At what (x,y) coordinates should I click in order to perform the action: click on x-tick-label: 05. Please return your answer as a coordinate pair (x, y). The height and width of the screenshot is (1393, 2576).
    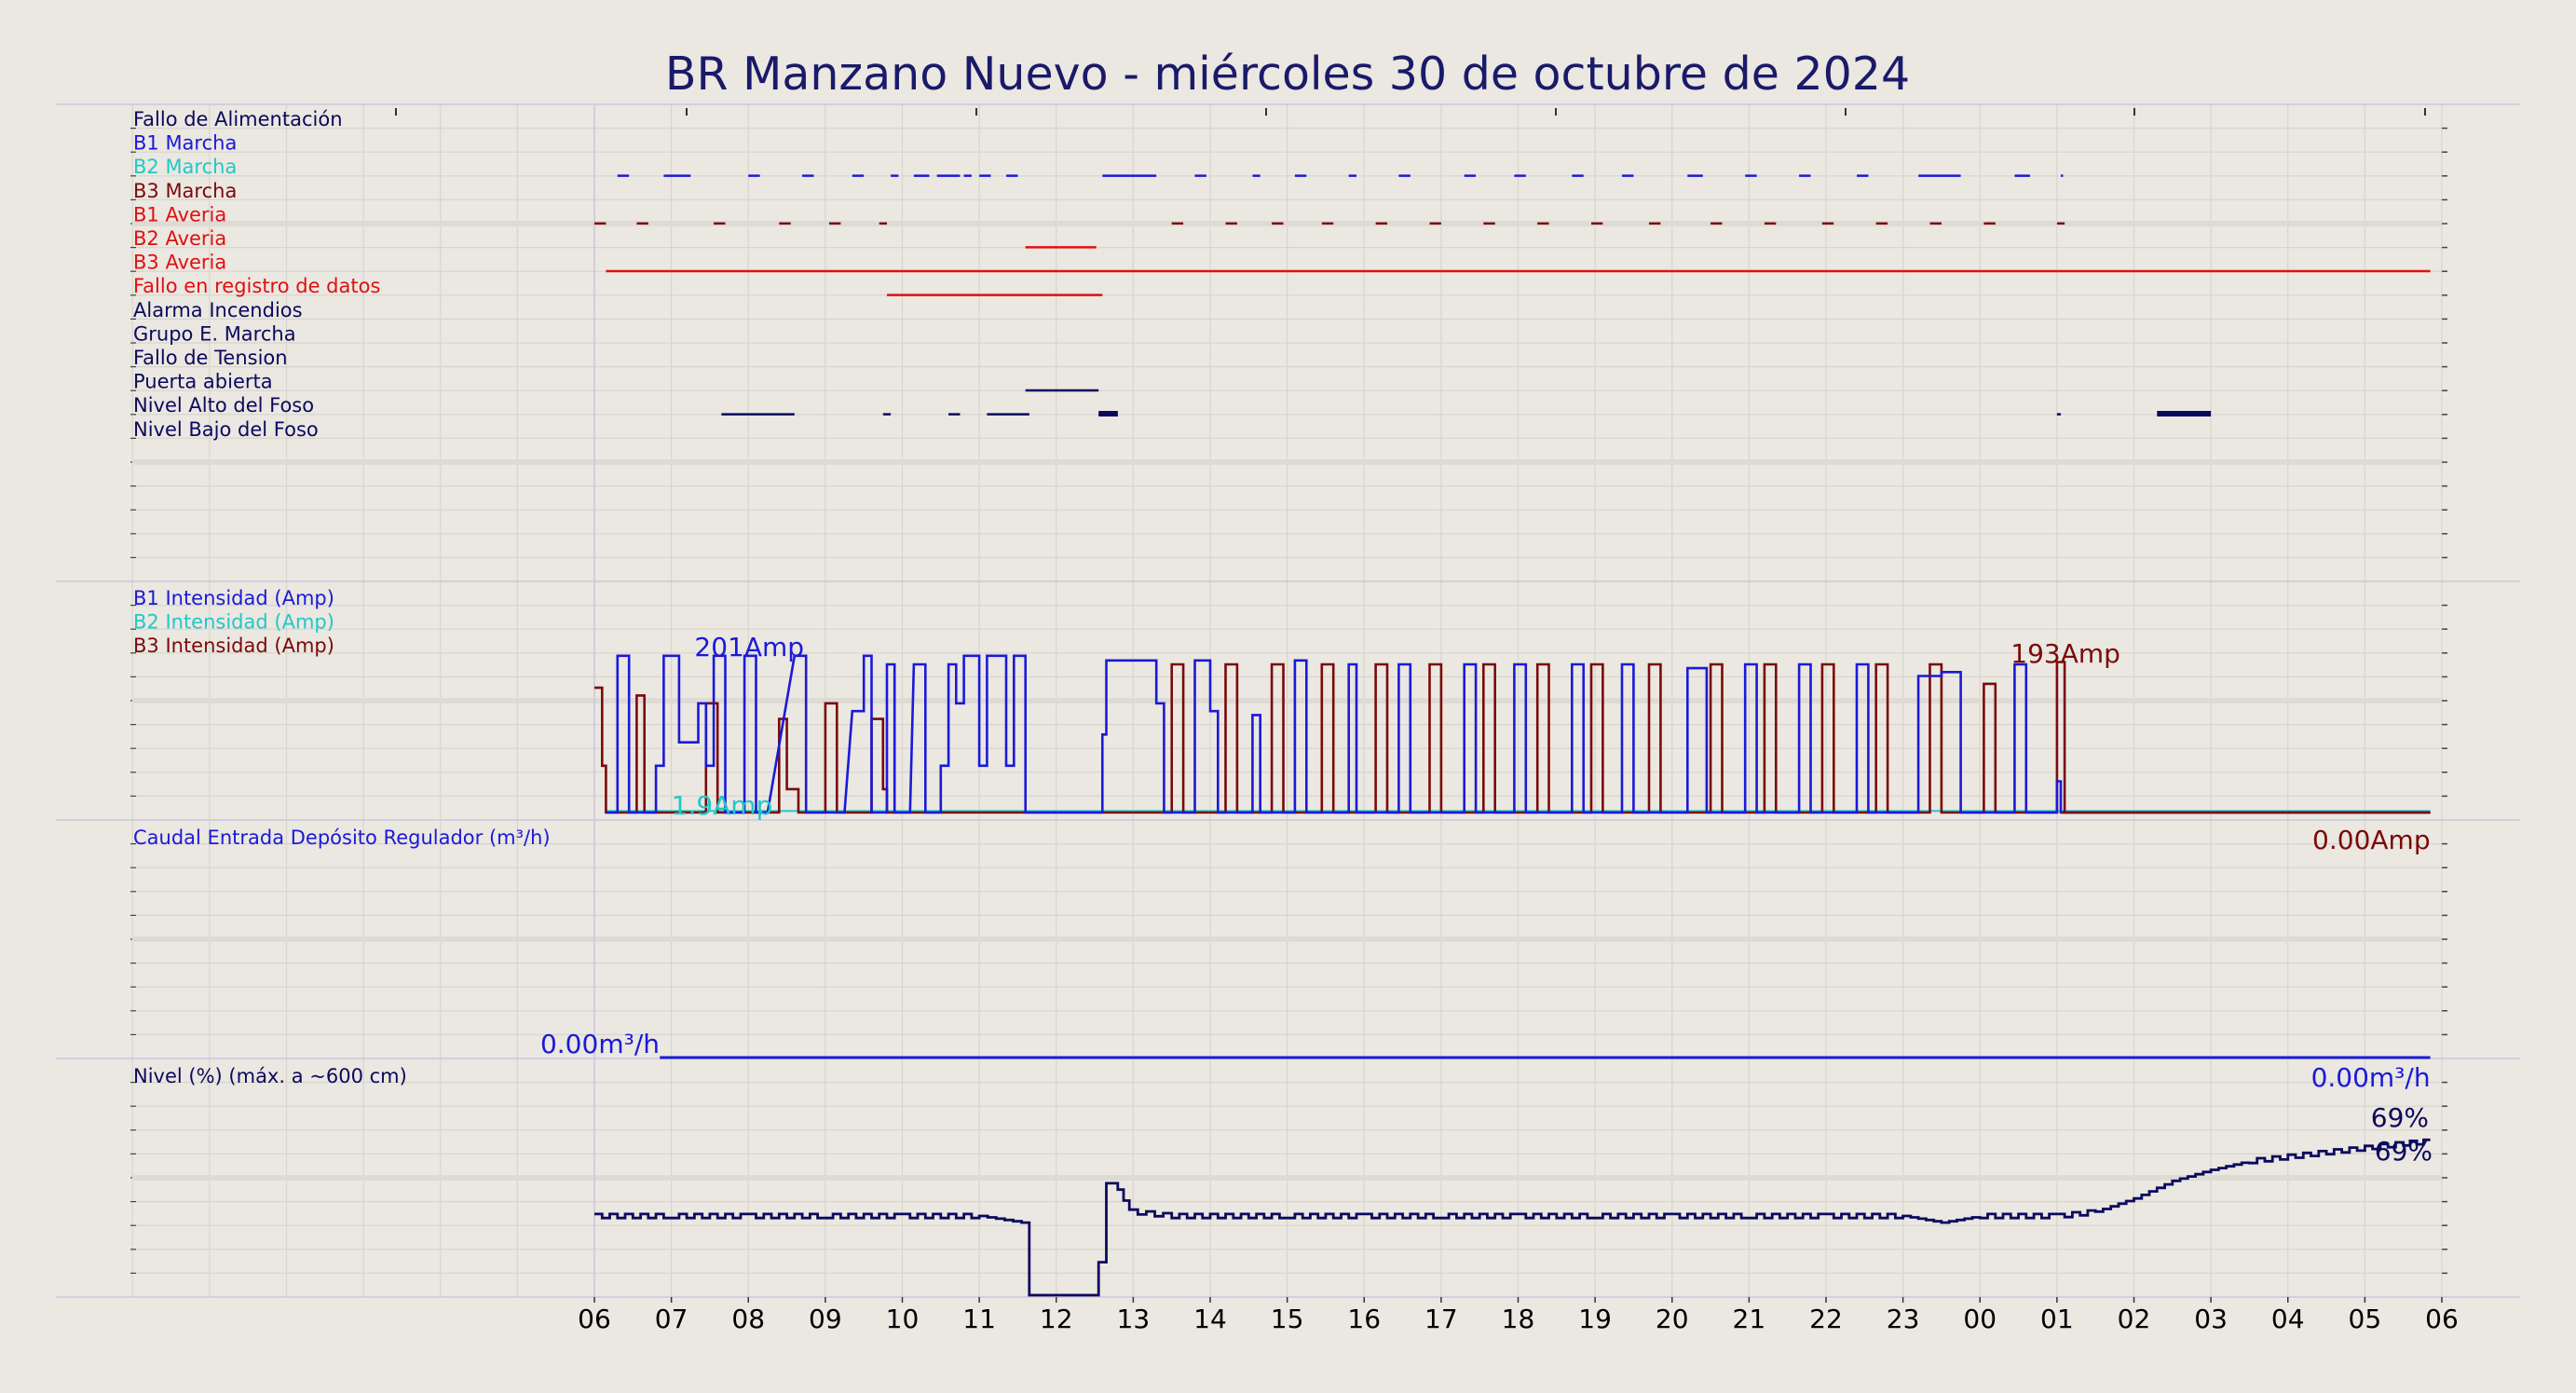
    Looking at the image, I should click on (2366, 1319).